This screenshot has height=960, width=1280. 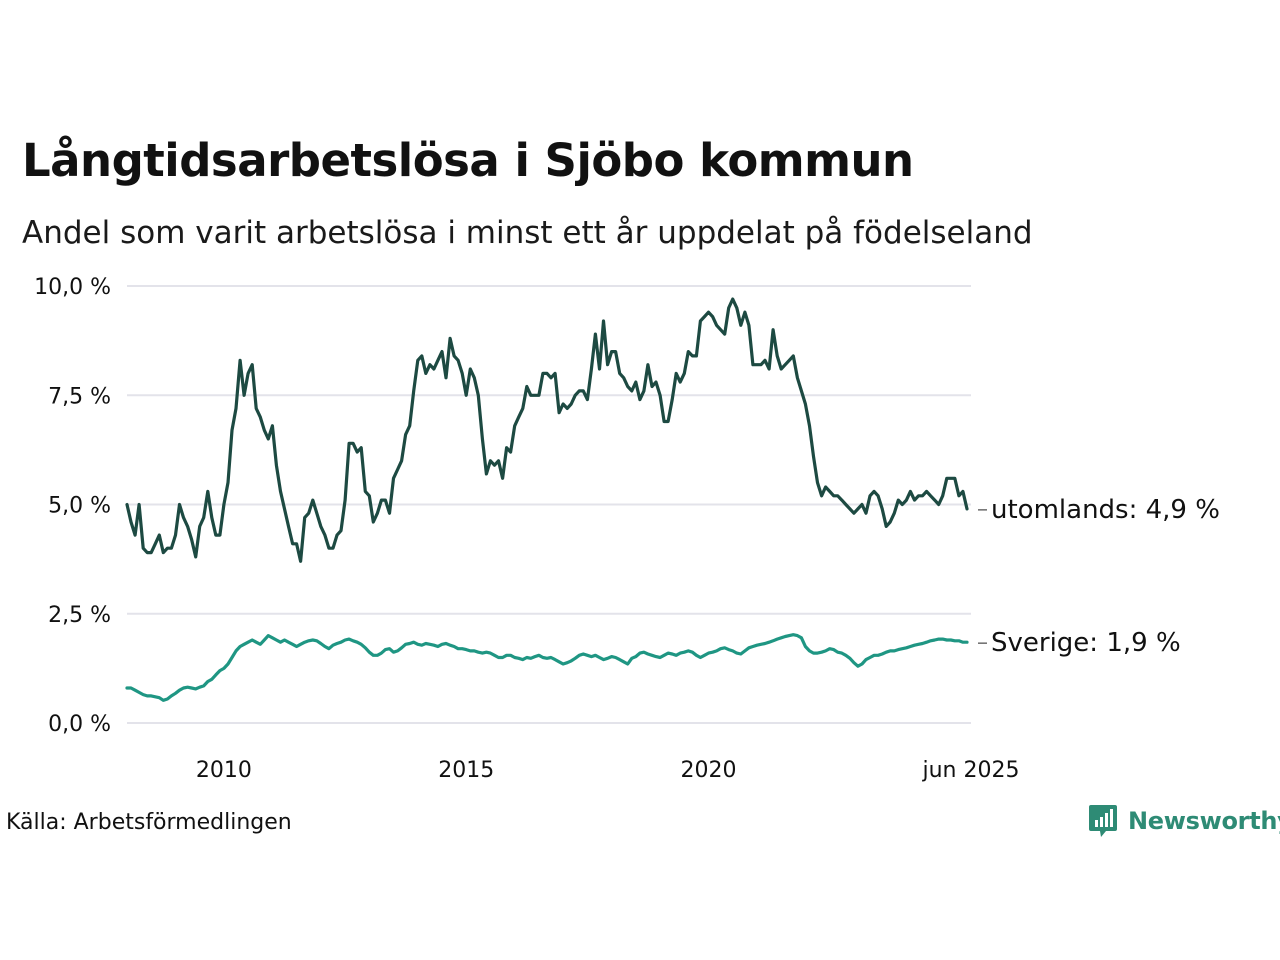 I want to click on x-tick-label: 2020, so click(x=709, y=770).